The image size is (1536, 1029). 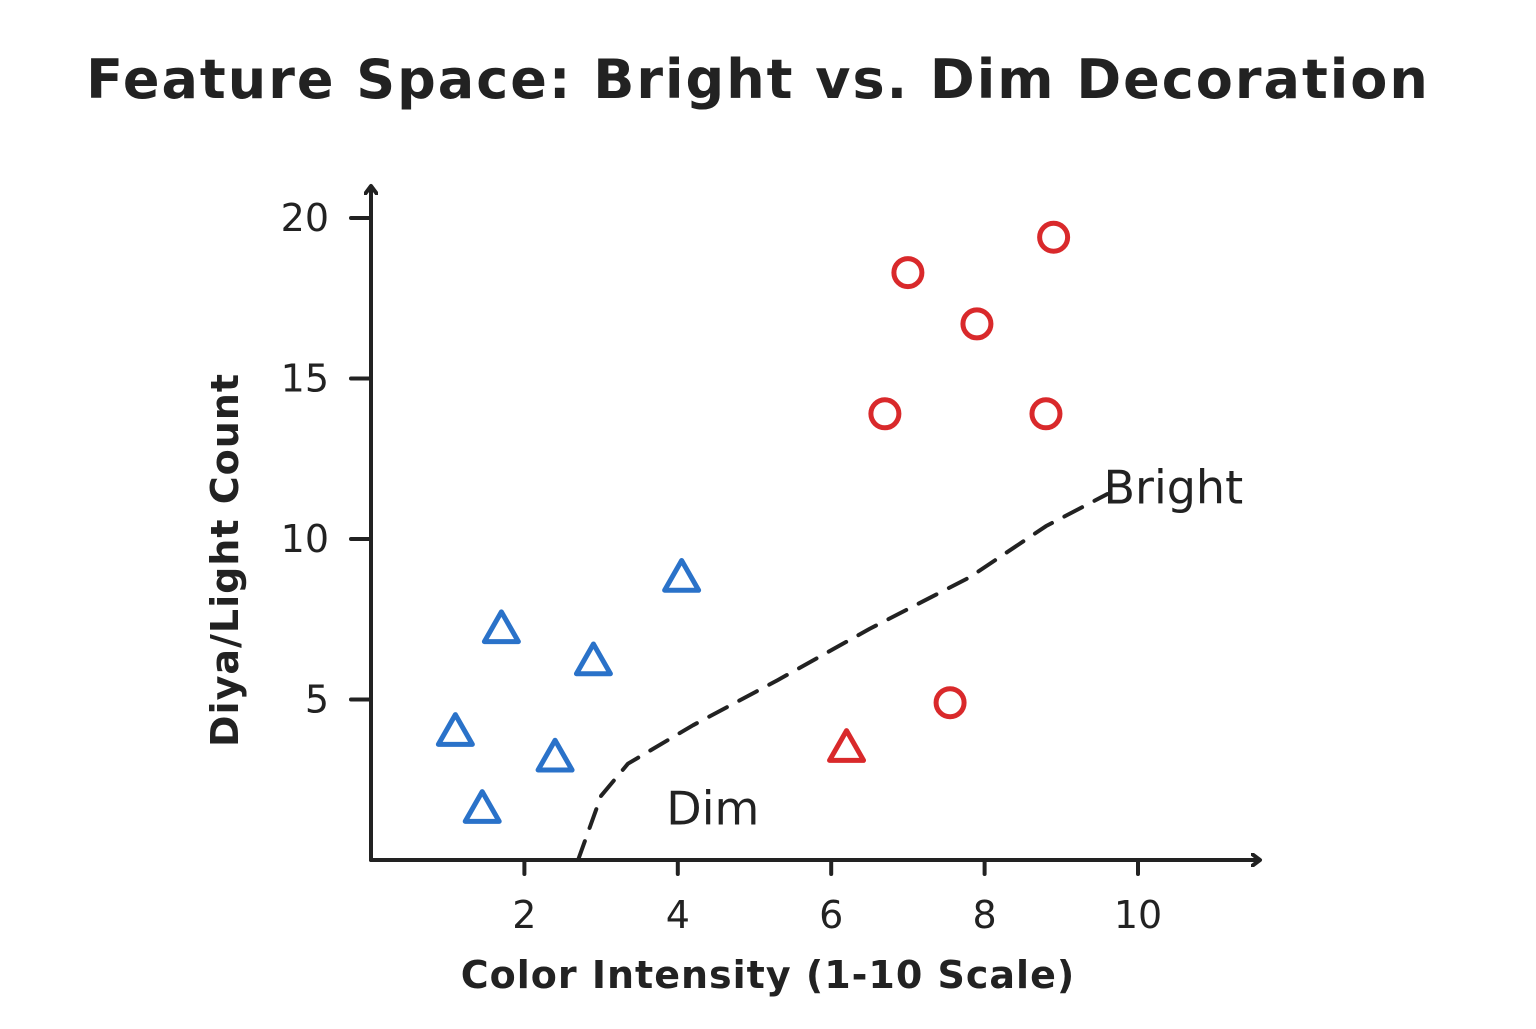 What do you see at coordinates (1173, 488) in the screenshot?
I see `region-label-bright: Bright` at bounding box center [1173, 488].